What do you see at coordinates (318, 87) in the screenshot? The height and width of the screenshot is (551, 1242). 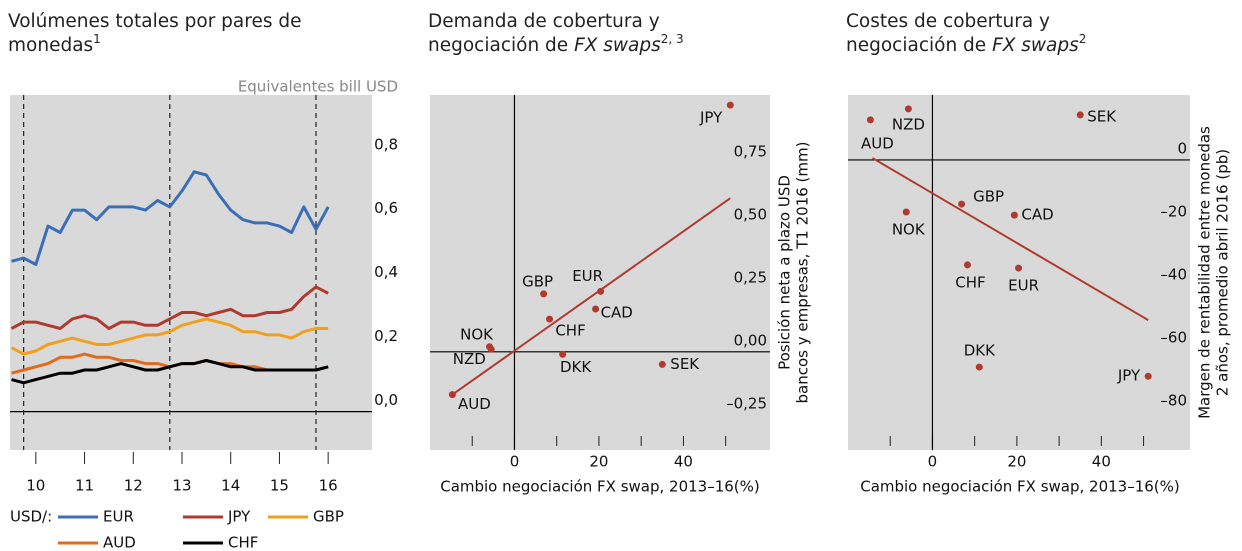 I see `unit-label: Equivalentes bill USD` at bounding box center [318, 87].